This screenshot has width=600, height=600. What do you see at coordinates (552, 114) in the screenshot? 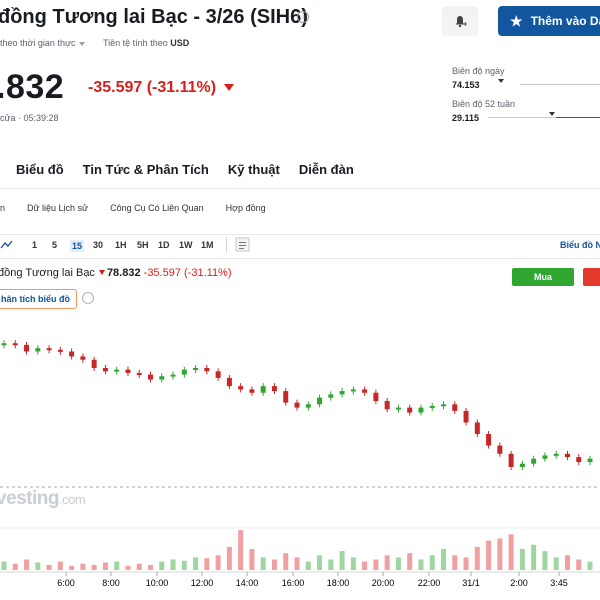
I see `week52-range-marker-icon` at bounding box center [552, 114].